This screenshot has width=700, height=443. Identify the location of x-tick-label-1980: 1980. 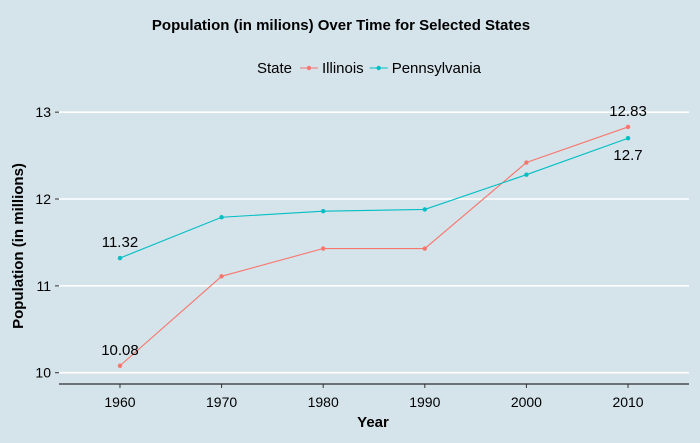
(323, 402).